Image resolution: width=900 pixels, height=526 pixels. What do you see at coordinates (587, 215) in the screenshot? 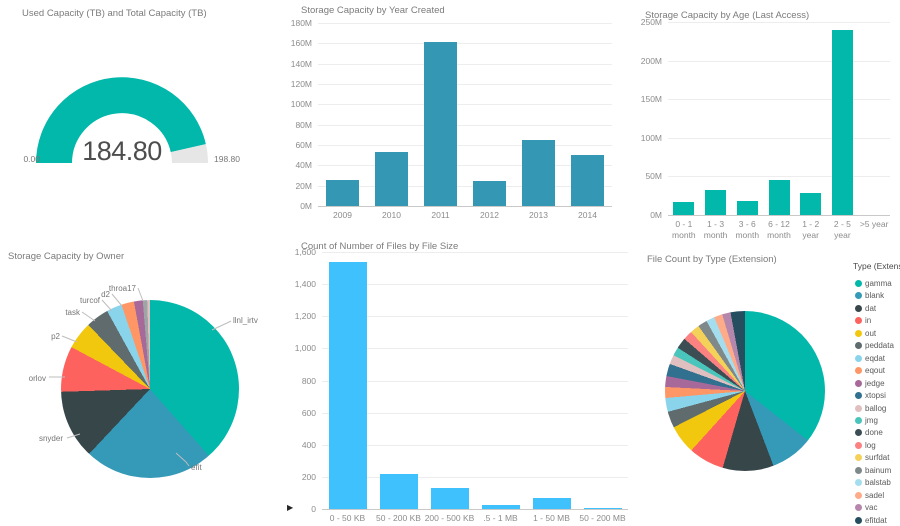
I see `x-axis-label: 2014` at bounding box center [587, 215].